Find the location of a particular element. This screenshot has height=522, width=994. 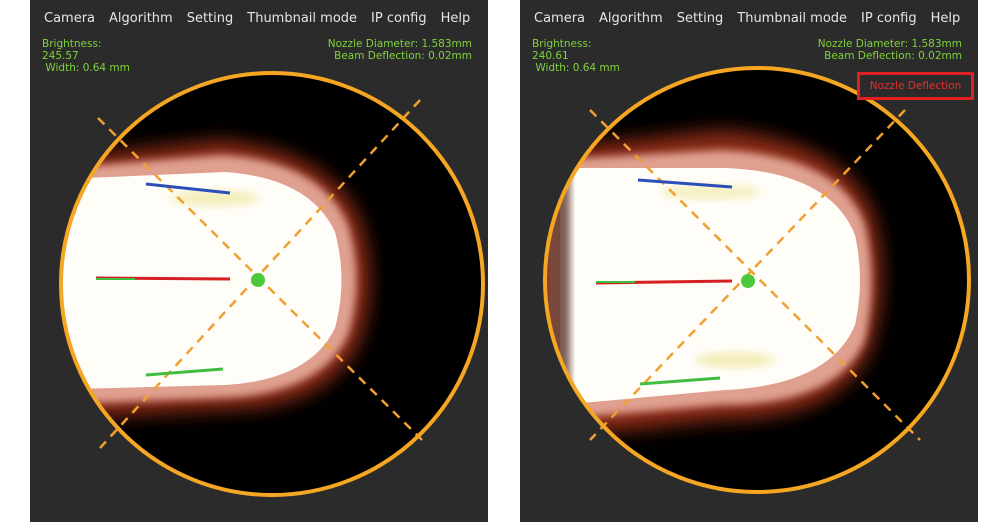

alert-text: Nozzle Deflection is located at coordinates (915, 86).